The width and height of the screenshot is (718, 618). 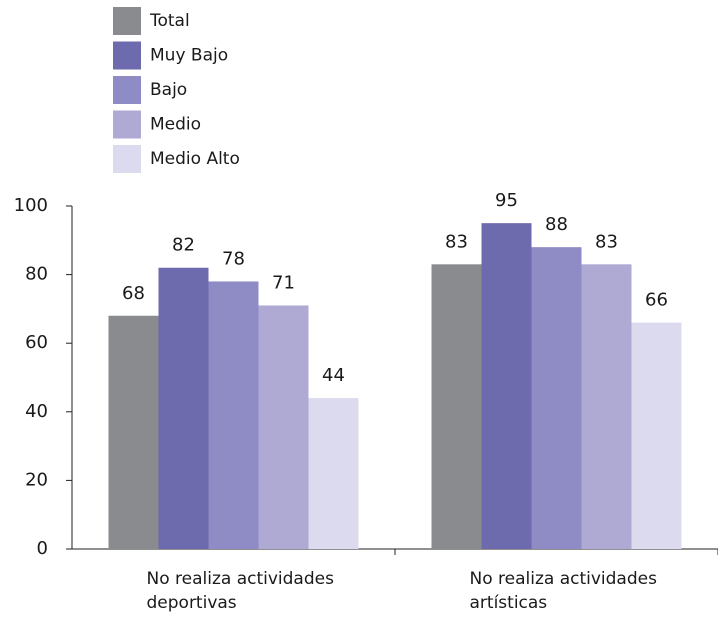 I want to click on data-label: 95, so click(x=506, y=200).